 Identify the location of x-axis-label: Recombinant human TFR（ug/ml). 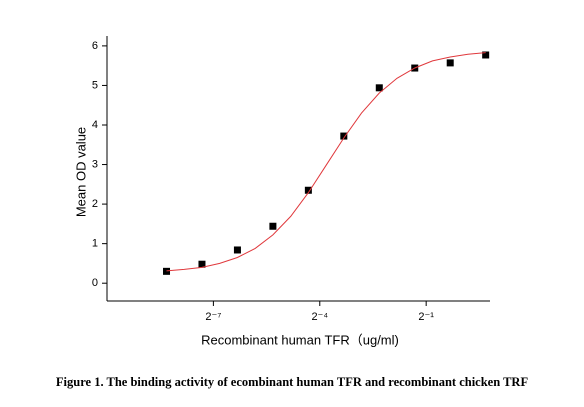
(300, 339).